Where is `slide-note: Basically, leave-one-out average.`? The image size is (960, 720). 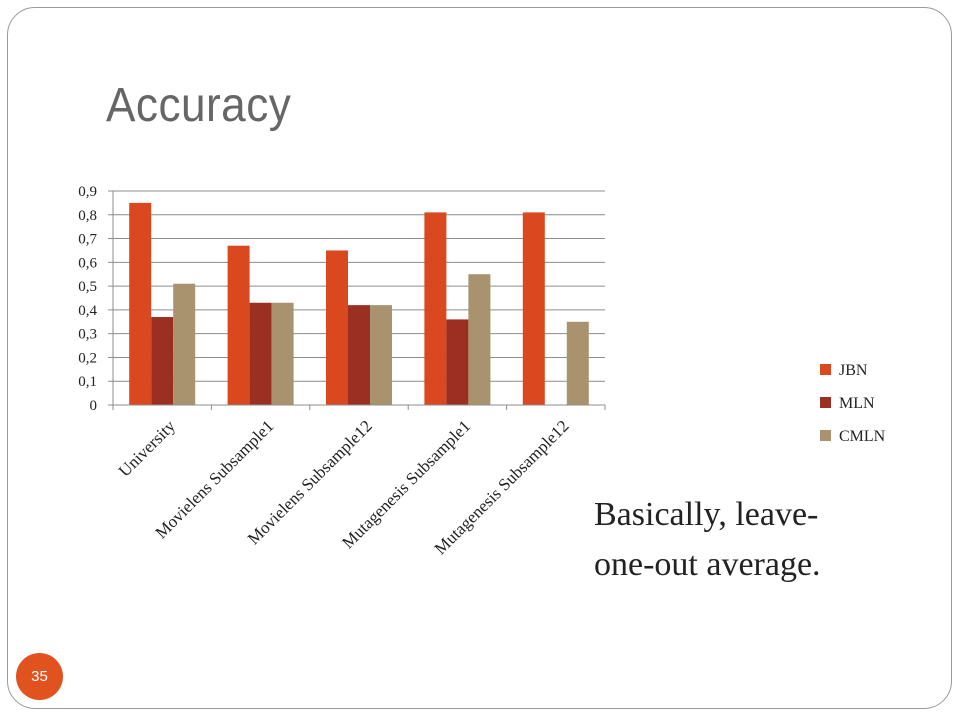
slide-note: Basically, leave-one-out average. is located at coordinates (707, 539).